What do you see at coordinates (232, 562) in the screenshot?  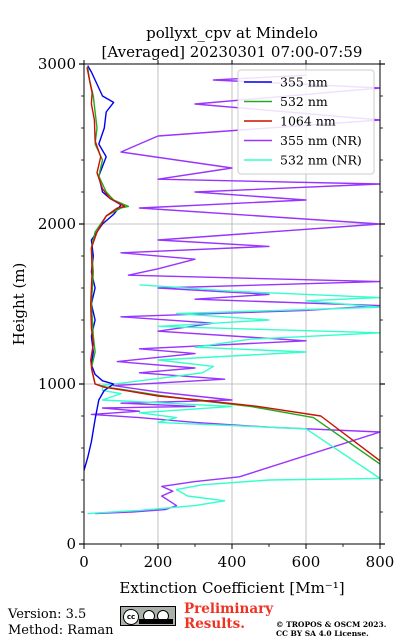 I see `x-tick-label: 400` at bounding box center [232, 562].